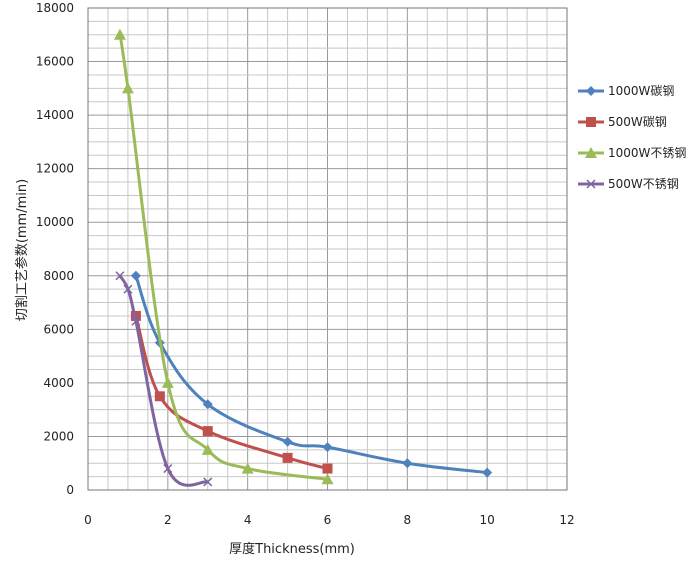 This screenshot has width=699, height=563. I want to click on x-tick-label: 0, so click(88, 520).